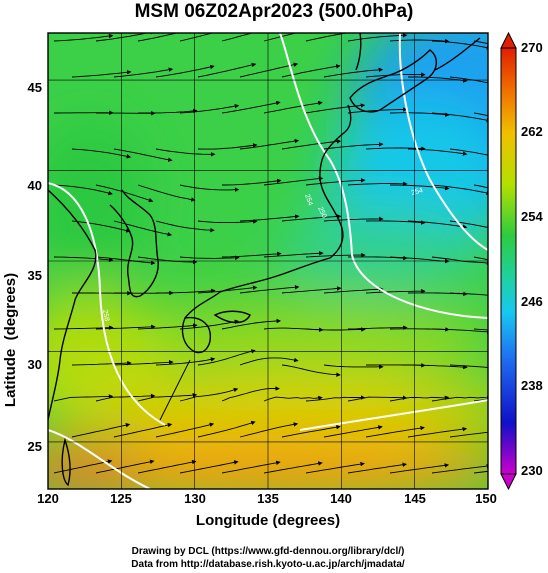 This screenshot has height=573, width=548. I want to click on x-tick-label: 145, so click(415, 498).